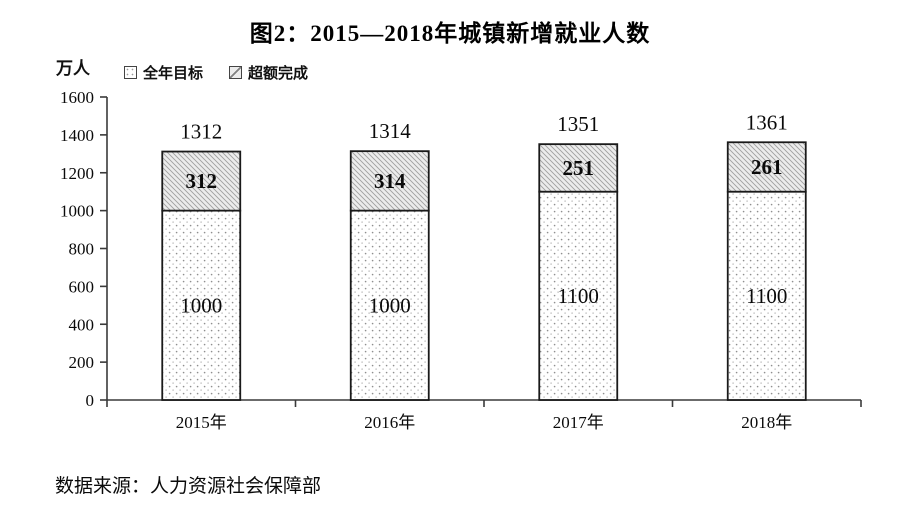 This screenshot has width=900, height=518. Describe the element at coordinates (82, 249) in the screenshot. I see `y-tick-label: 800` at that location.